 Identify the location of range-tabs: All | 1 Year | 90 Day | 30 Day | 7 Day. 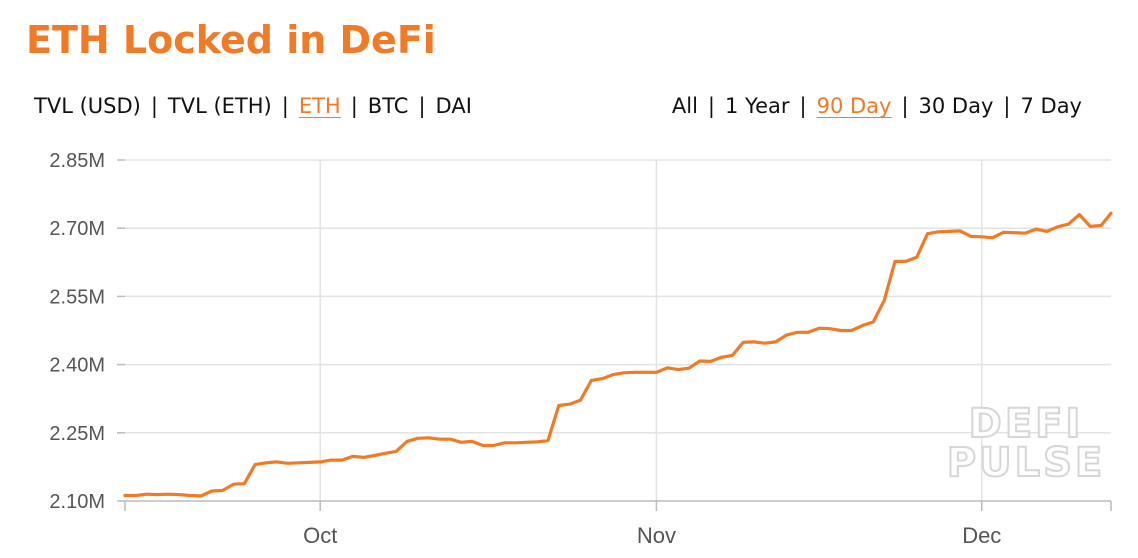
(877, 106).